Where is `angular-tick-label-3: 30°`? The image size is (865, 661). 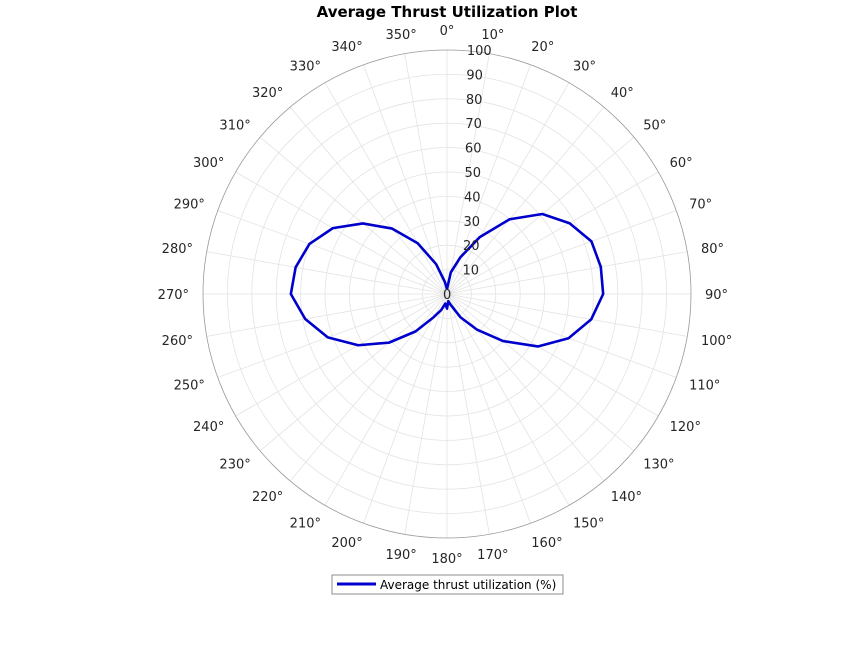
angular-tick-label-3: 30° is located at coordinates (584, 66).